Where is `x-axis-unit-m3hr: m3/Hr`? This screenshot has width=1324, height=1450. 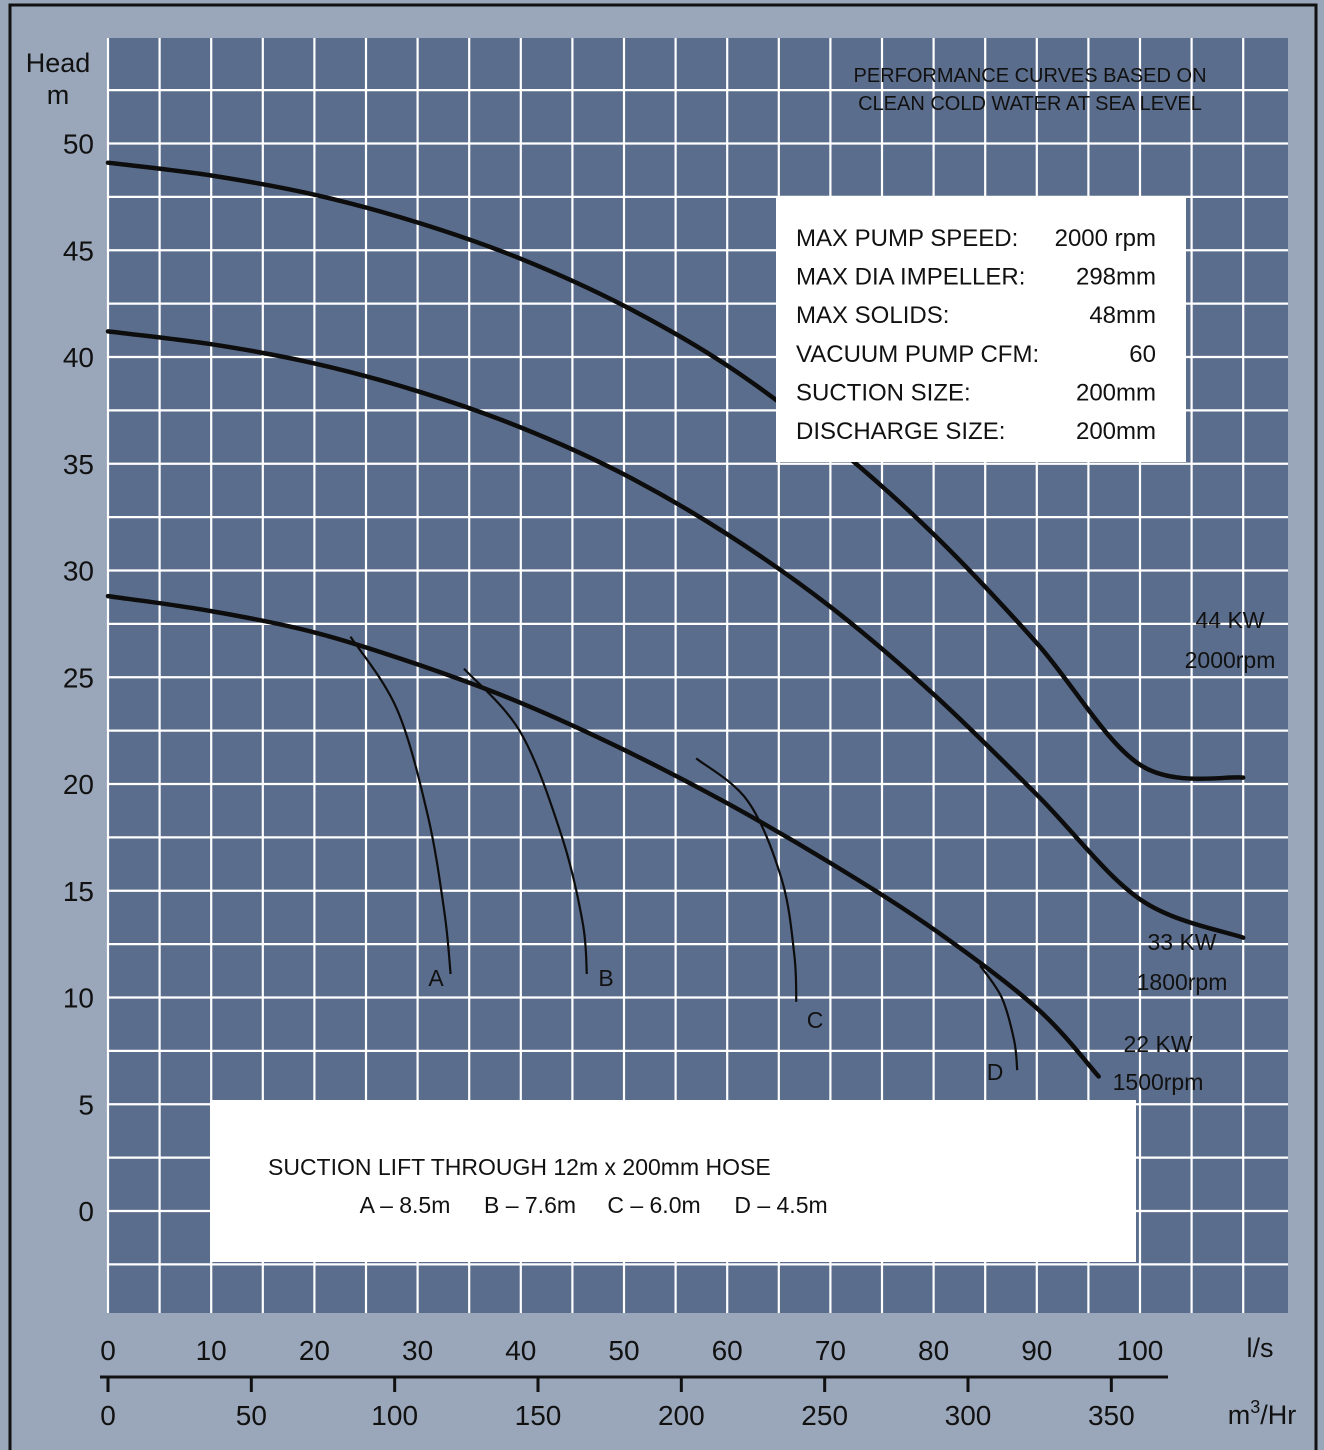
x-axis-unit-m3hr: m3/Hr is located at coordinates (1262, 1413).